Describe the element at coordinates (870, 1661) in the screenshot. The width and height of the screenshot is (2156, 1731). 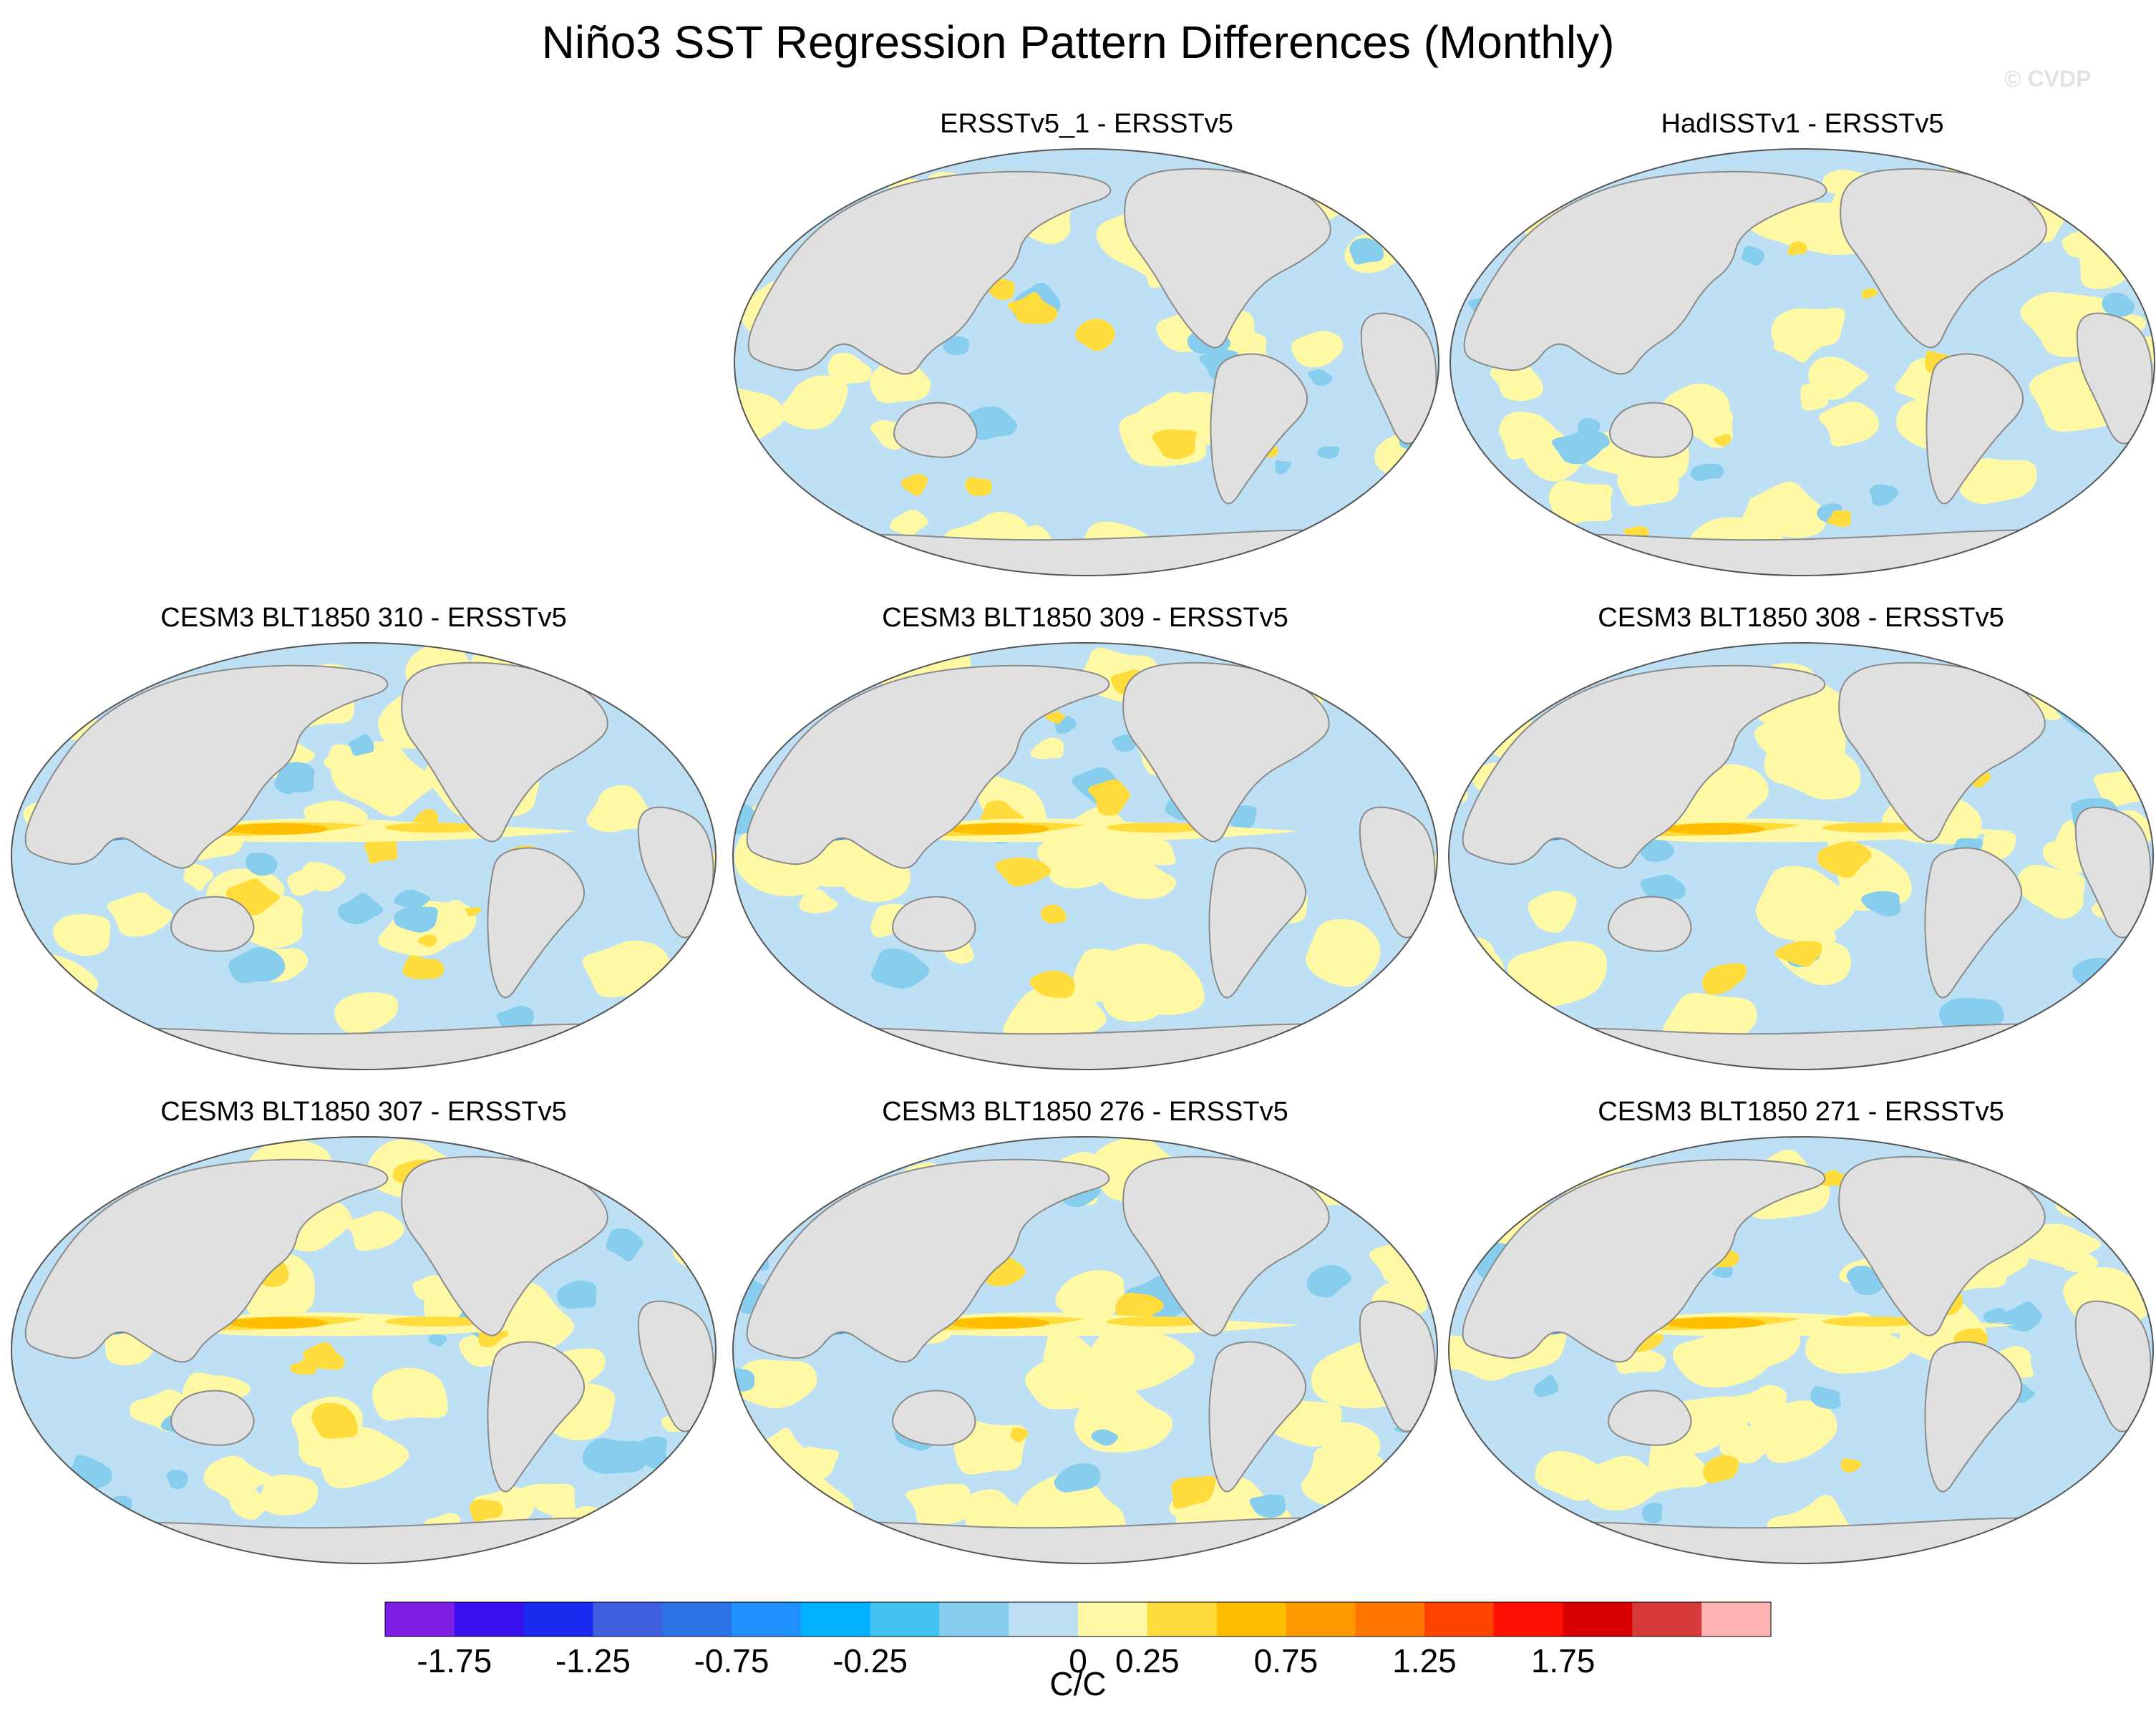
I see `colorbar-tick-label: -0.25` at that location.